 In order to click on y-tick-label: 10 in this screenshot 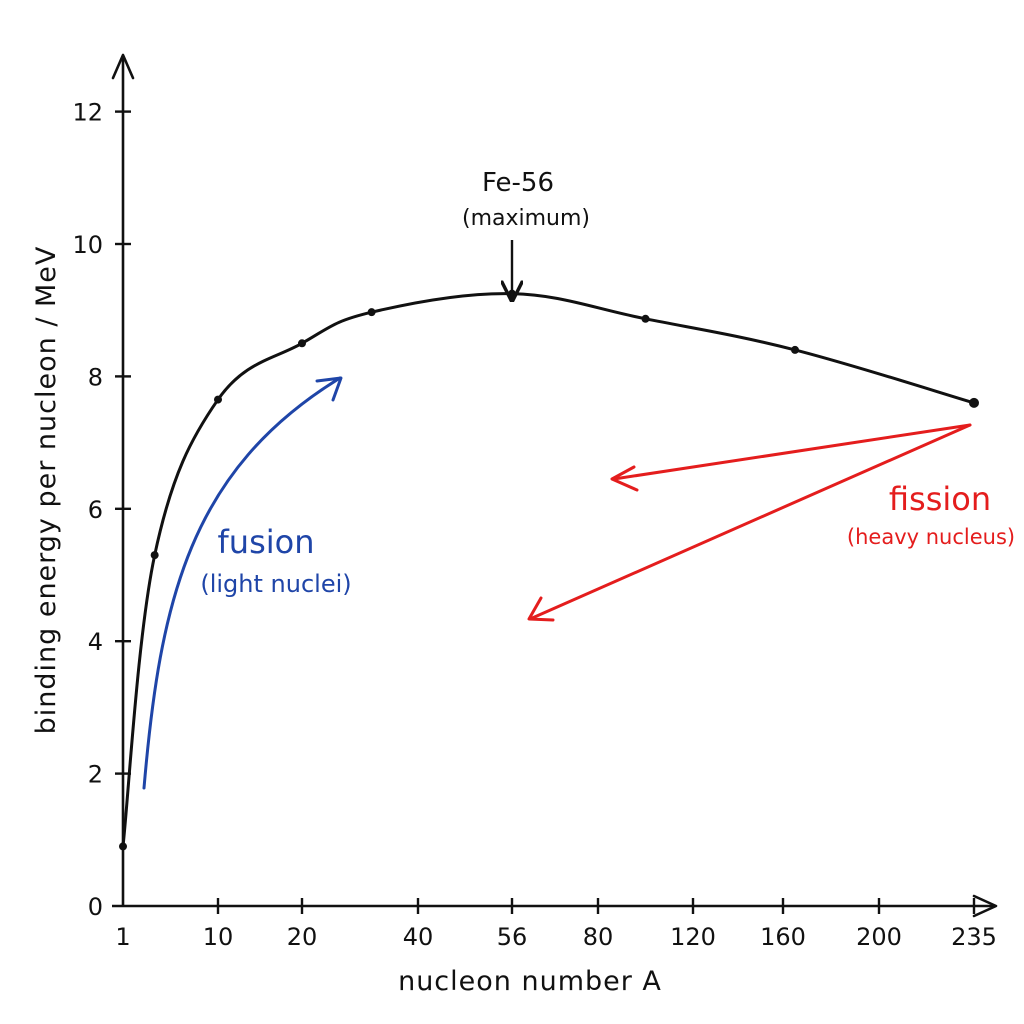, I will do `click(87, 245)`.